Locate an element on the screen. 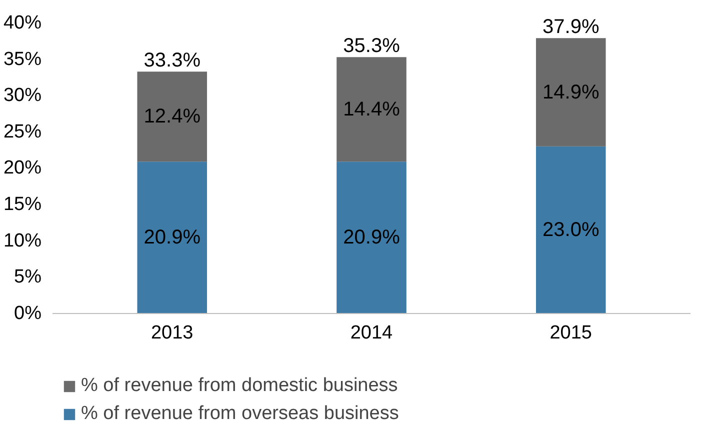 This screenshot has height=447, width=712. total-label: 33.3% is located at coordinates (172, 61).